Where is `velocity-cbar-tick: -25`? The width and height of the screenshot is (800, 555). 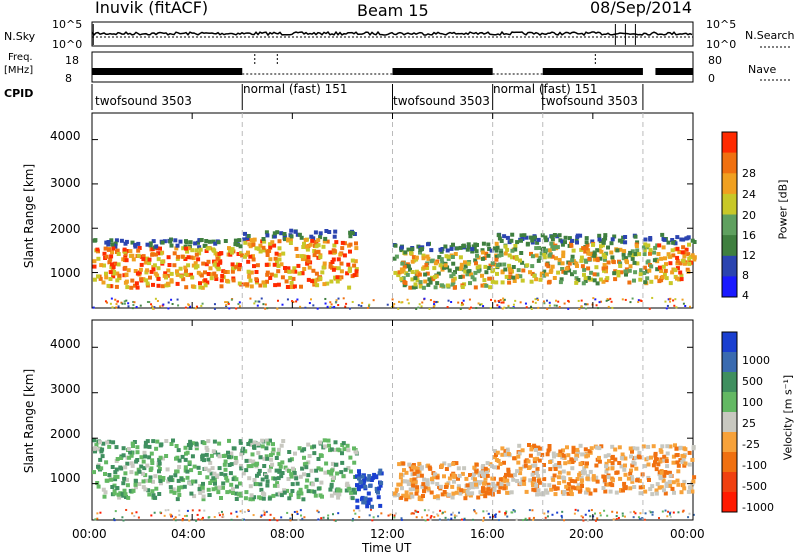
velocity-cbar-tick: -25 is located at coordinates (751, 444).